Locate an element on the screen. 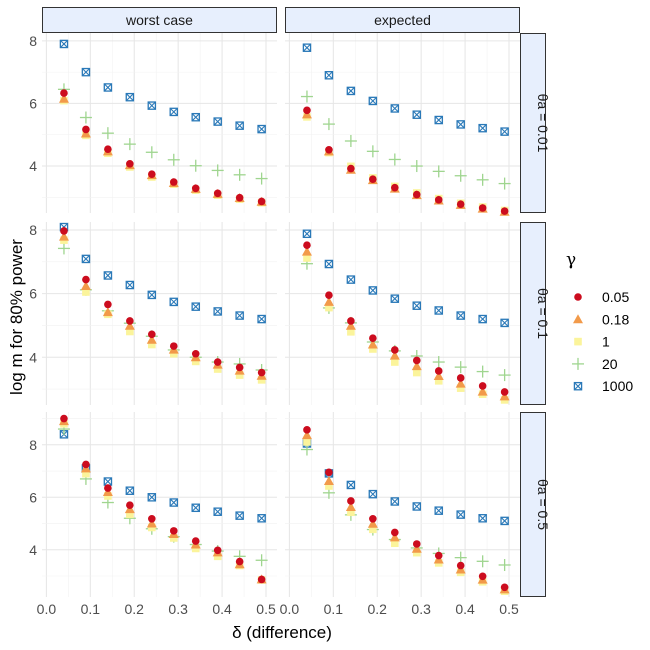 The width and height of the screenshot is (650, 650). row-strip-label: θa = 0.5 is located at coordinates (543, 504).